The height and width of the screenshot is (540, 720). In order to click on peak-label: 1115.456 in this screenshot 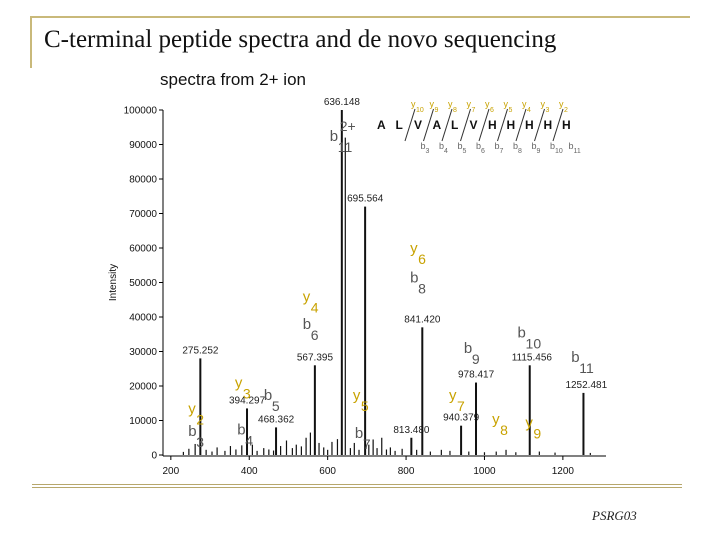, I will do `click(532, 357)`.